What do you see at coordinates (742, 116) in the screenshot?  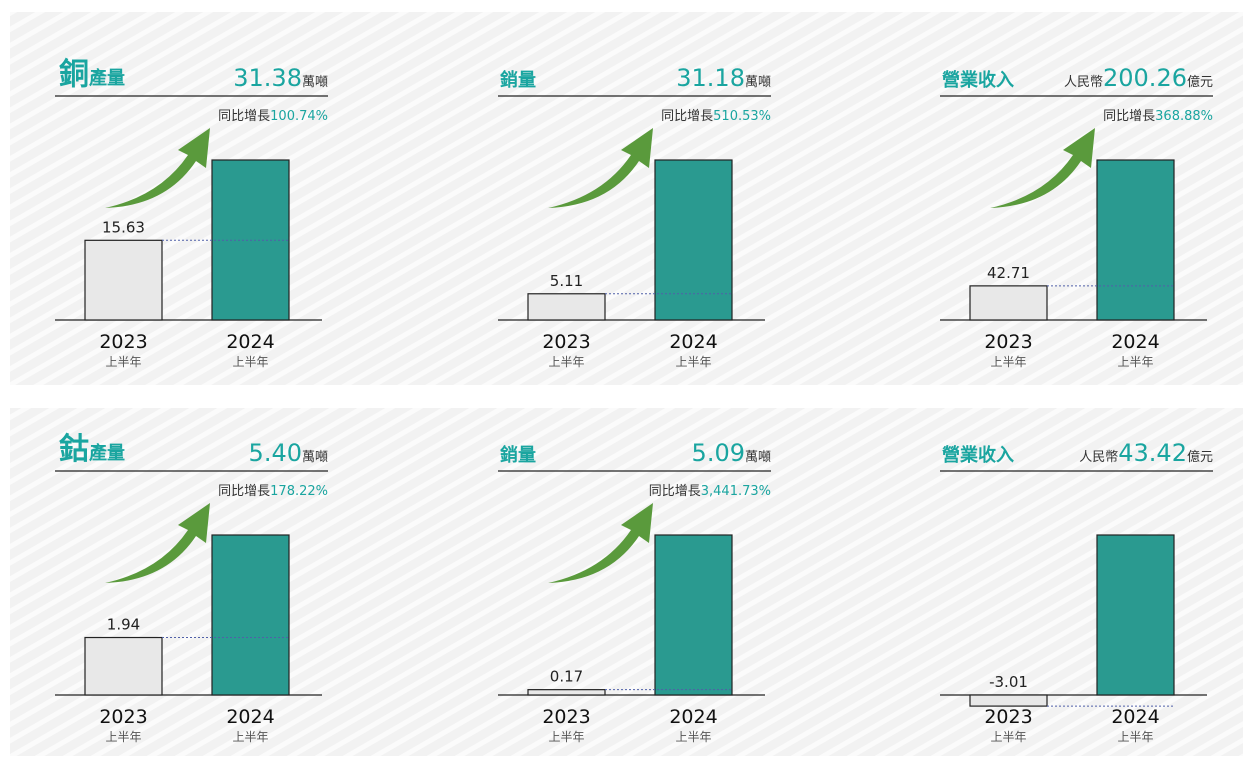 I see `growth-value: 510.53%` at bounding box center [742, 116].